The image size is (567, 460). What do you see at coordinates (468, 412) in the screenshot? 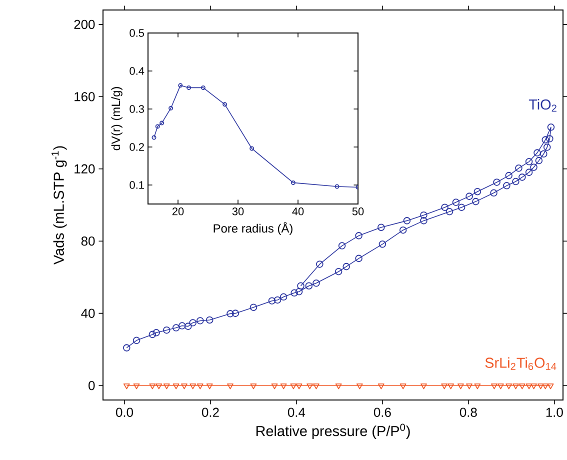
I see `x-tick-label: 0.8` at bounding box center [468, 412].